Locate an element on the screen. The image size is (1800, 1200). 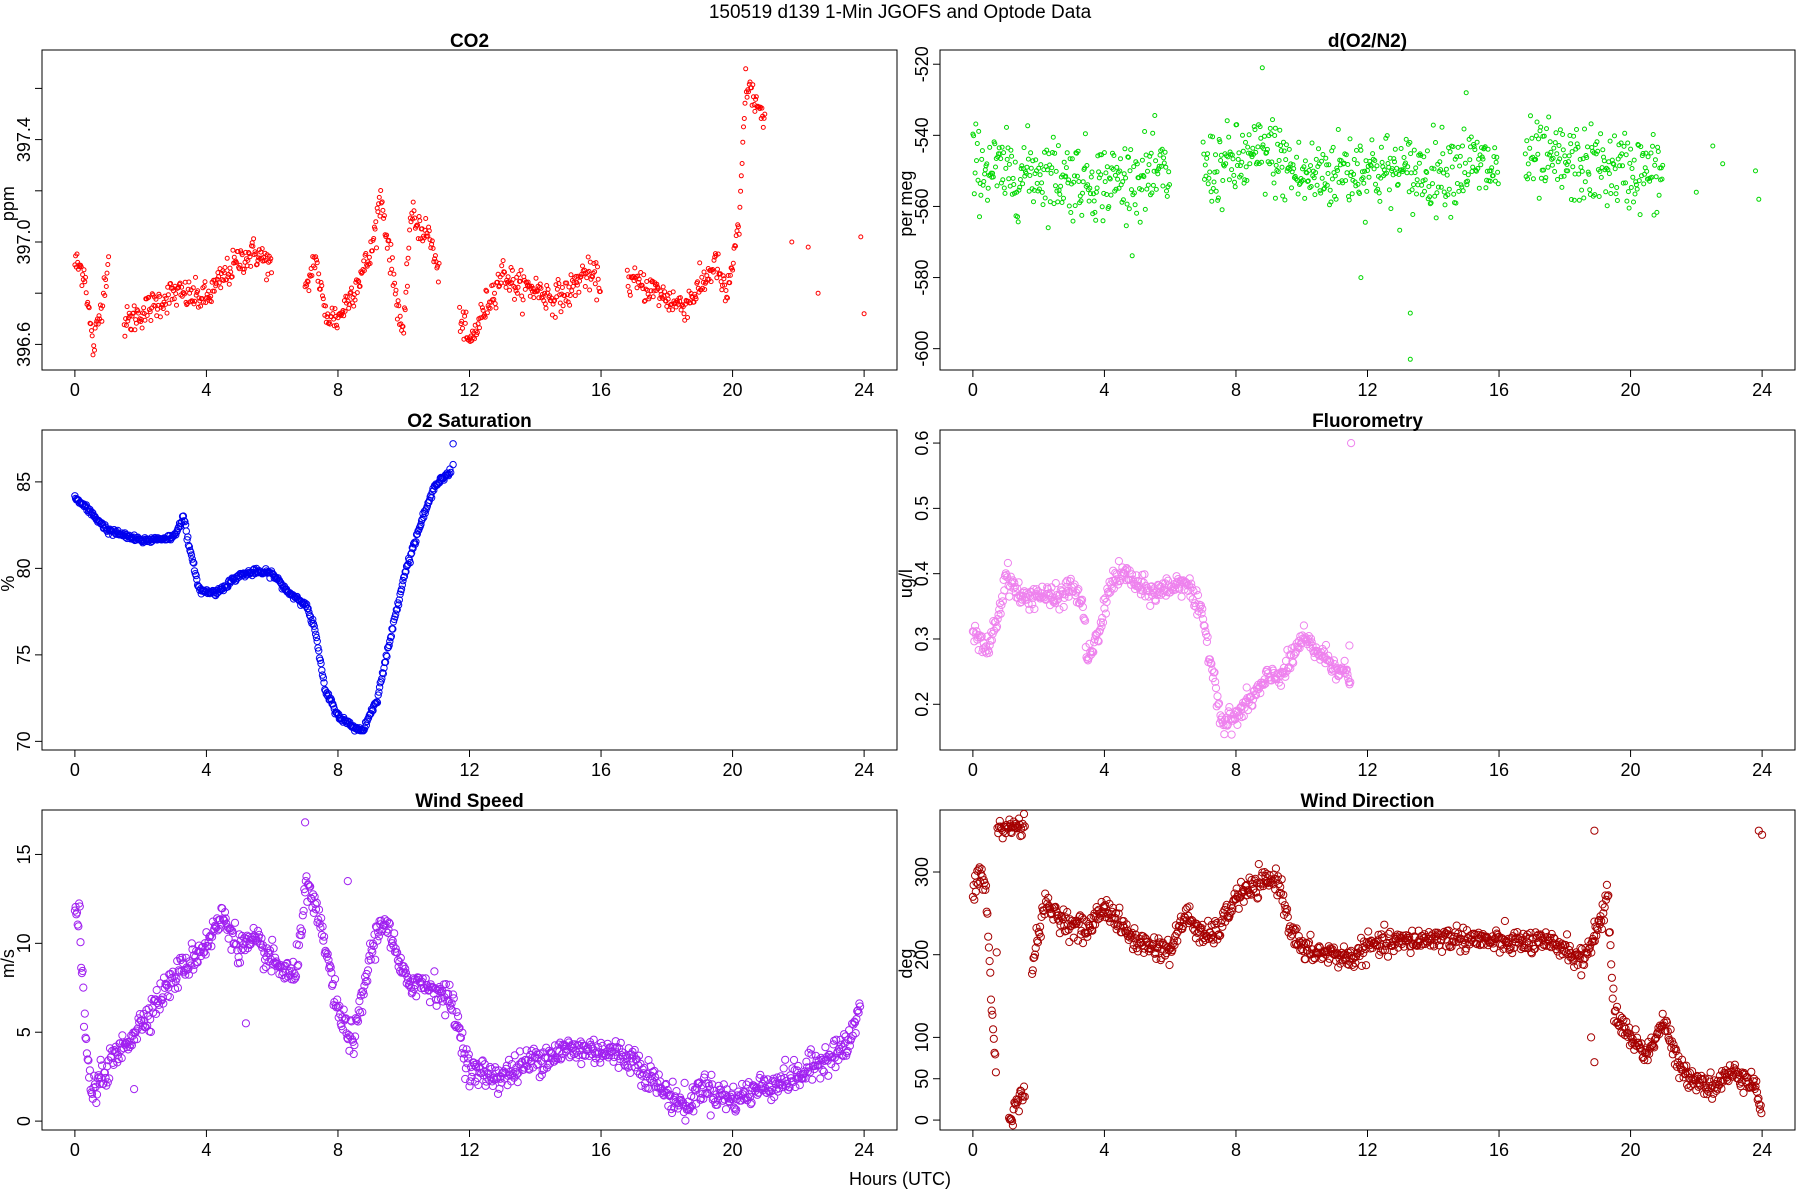
x-tick-label: 16 is located at coordinates (601, 770).